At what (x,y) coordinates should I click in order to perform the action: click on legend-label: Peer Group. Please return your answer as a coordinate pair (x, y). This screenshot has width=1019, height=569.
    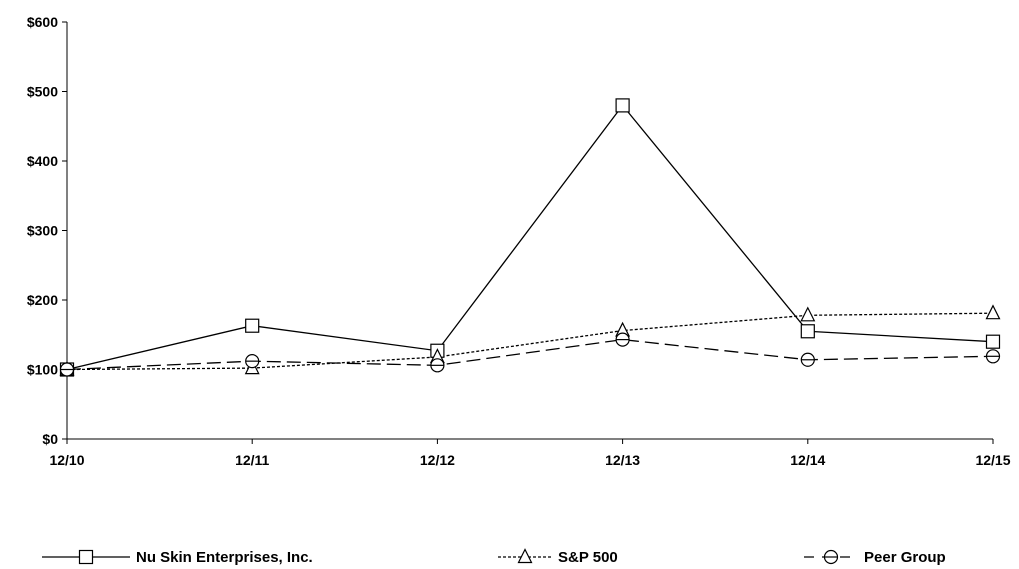
    Looking at the image, I should click on (905, 557).